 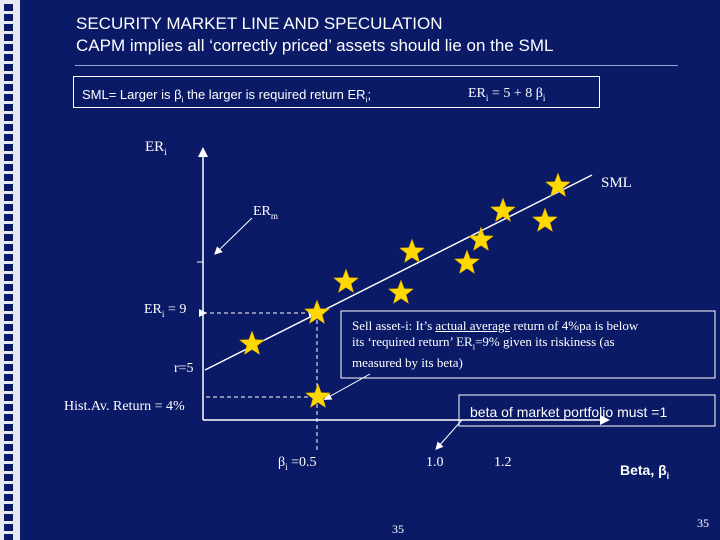 What do you see at coordinates (398, 529) in the screenshot?
I see `page-number-center: 35` at bounding box center [398, 529].